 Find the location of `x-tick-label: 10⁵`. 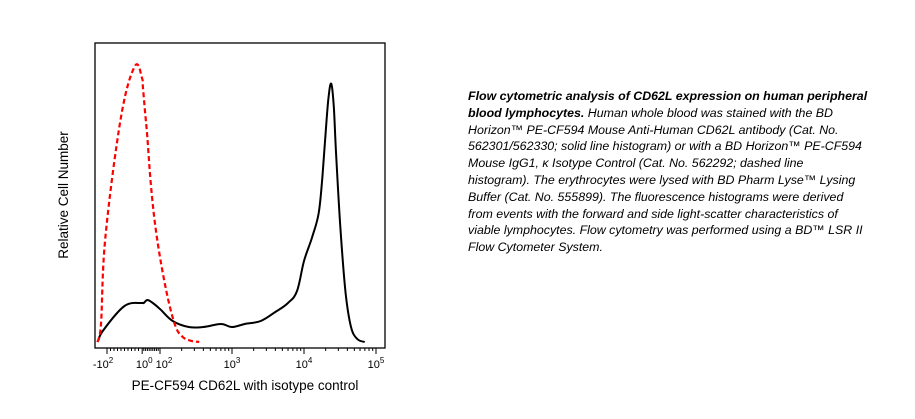

x-tick-label: 10⁵ is located at coordinates (376, 363).